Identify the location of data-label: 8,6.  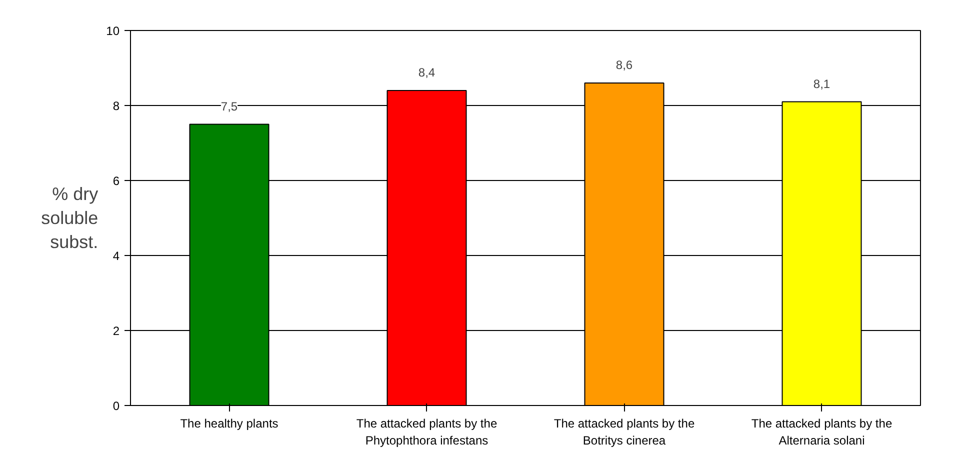
(624, 65).